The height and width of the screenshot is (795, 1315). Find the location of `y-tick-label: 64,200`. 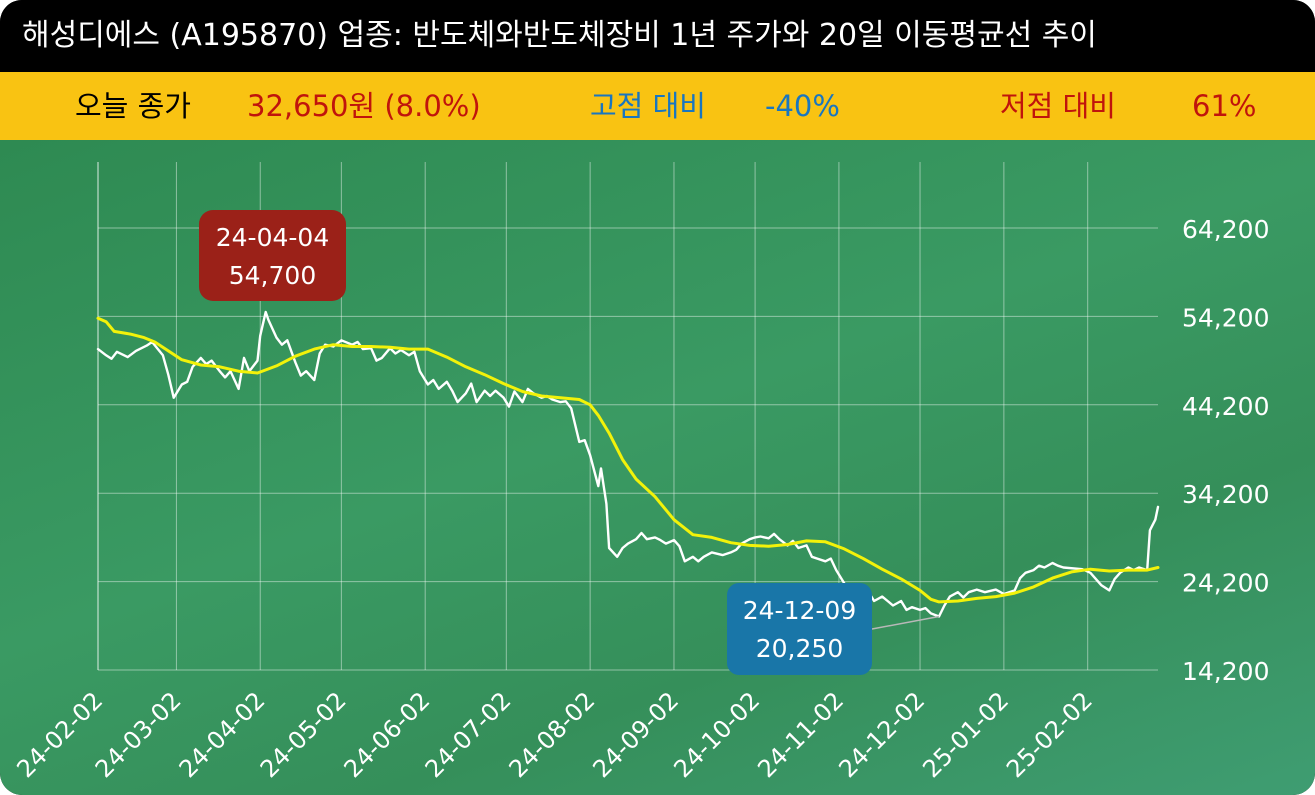

y-tick-label: 64,200 is located at coordinates (1225, 229).